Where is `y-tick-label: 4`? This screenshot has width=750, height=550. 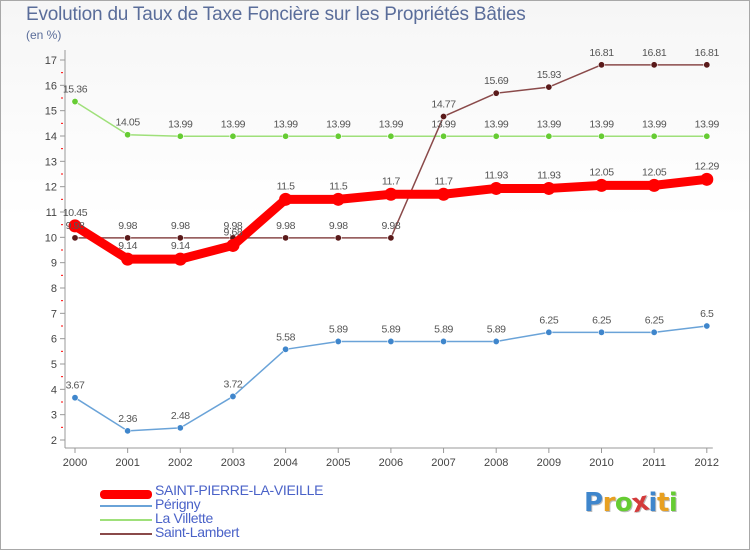 y-tick-label: 4 is located at coordinates (54, 390).